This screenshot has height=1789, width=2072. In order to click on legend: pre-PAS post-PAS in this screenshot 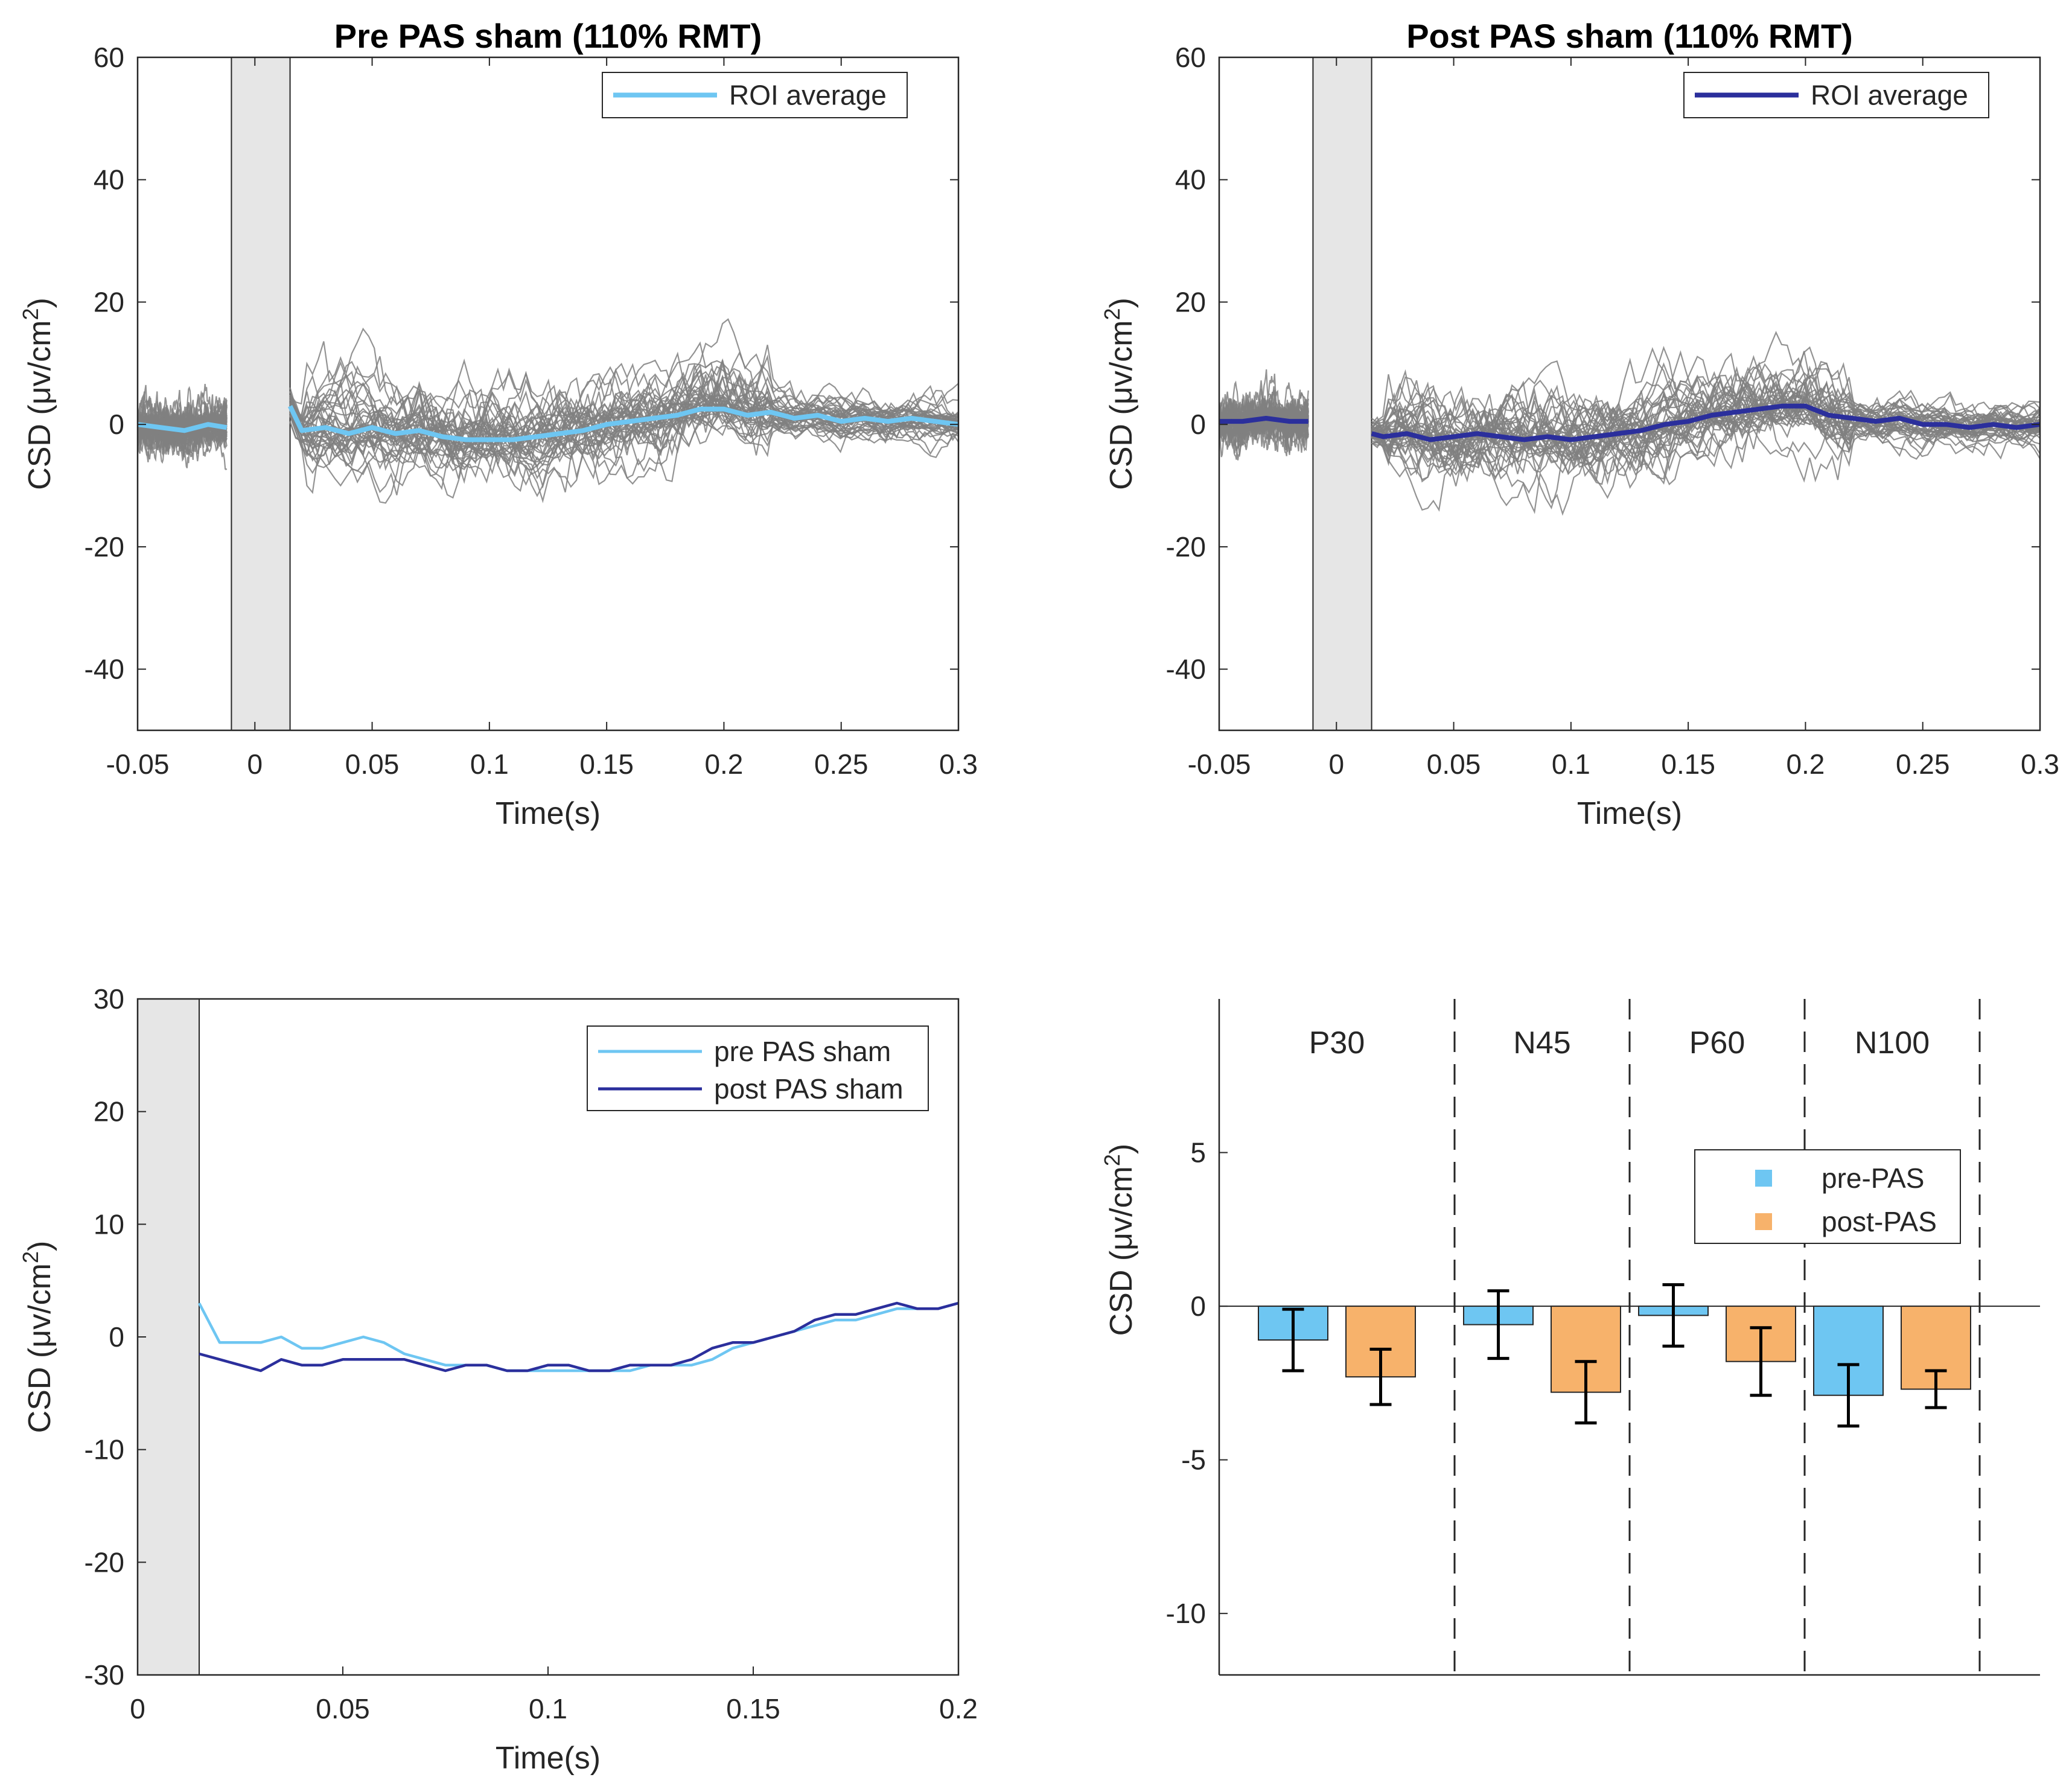, I will do `click(1827, 1196)`.